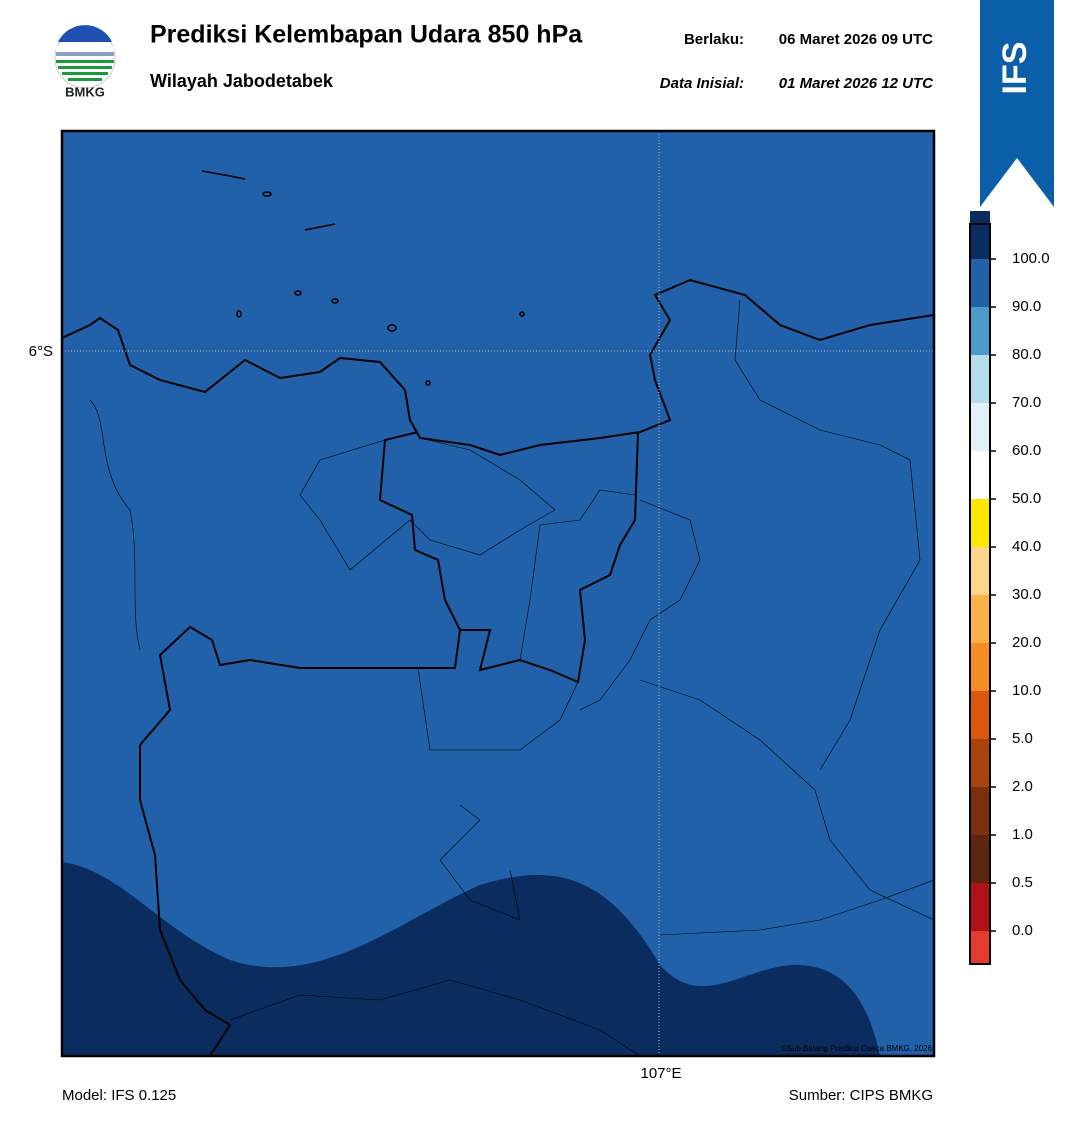  Describe the element at coordinates (41, 351) in the screenshot. I see `lat-label: 6°S` at that location.